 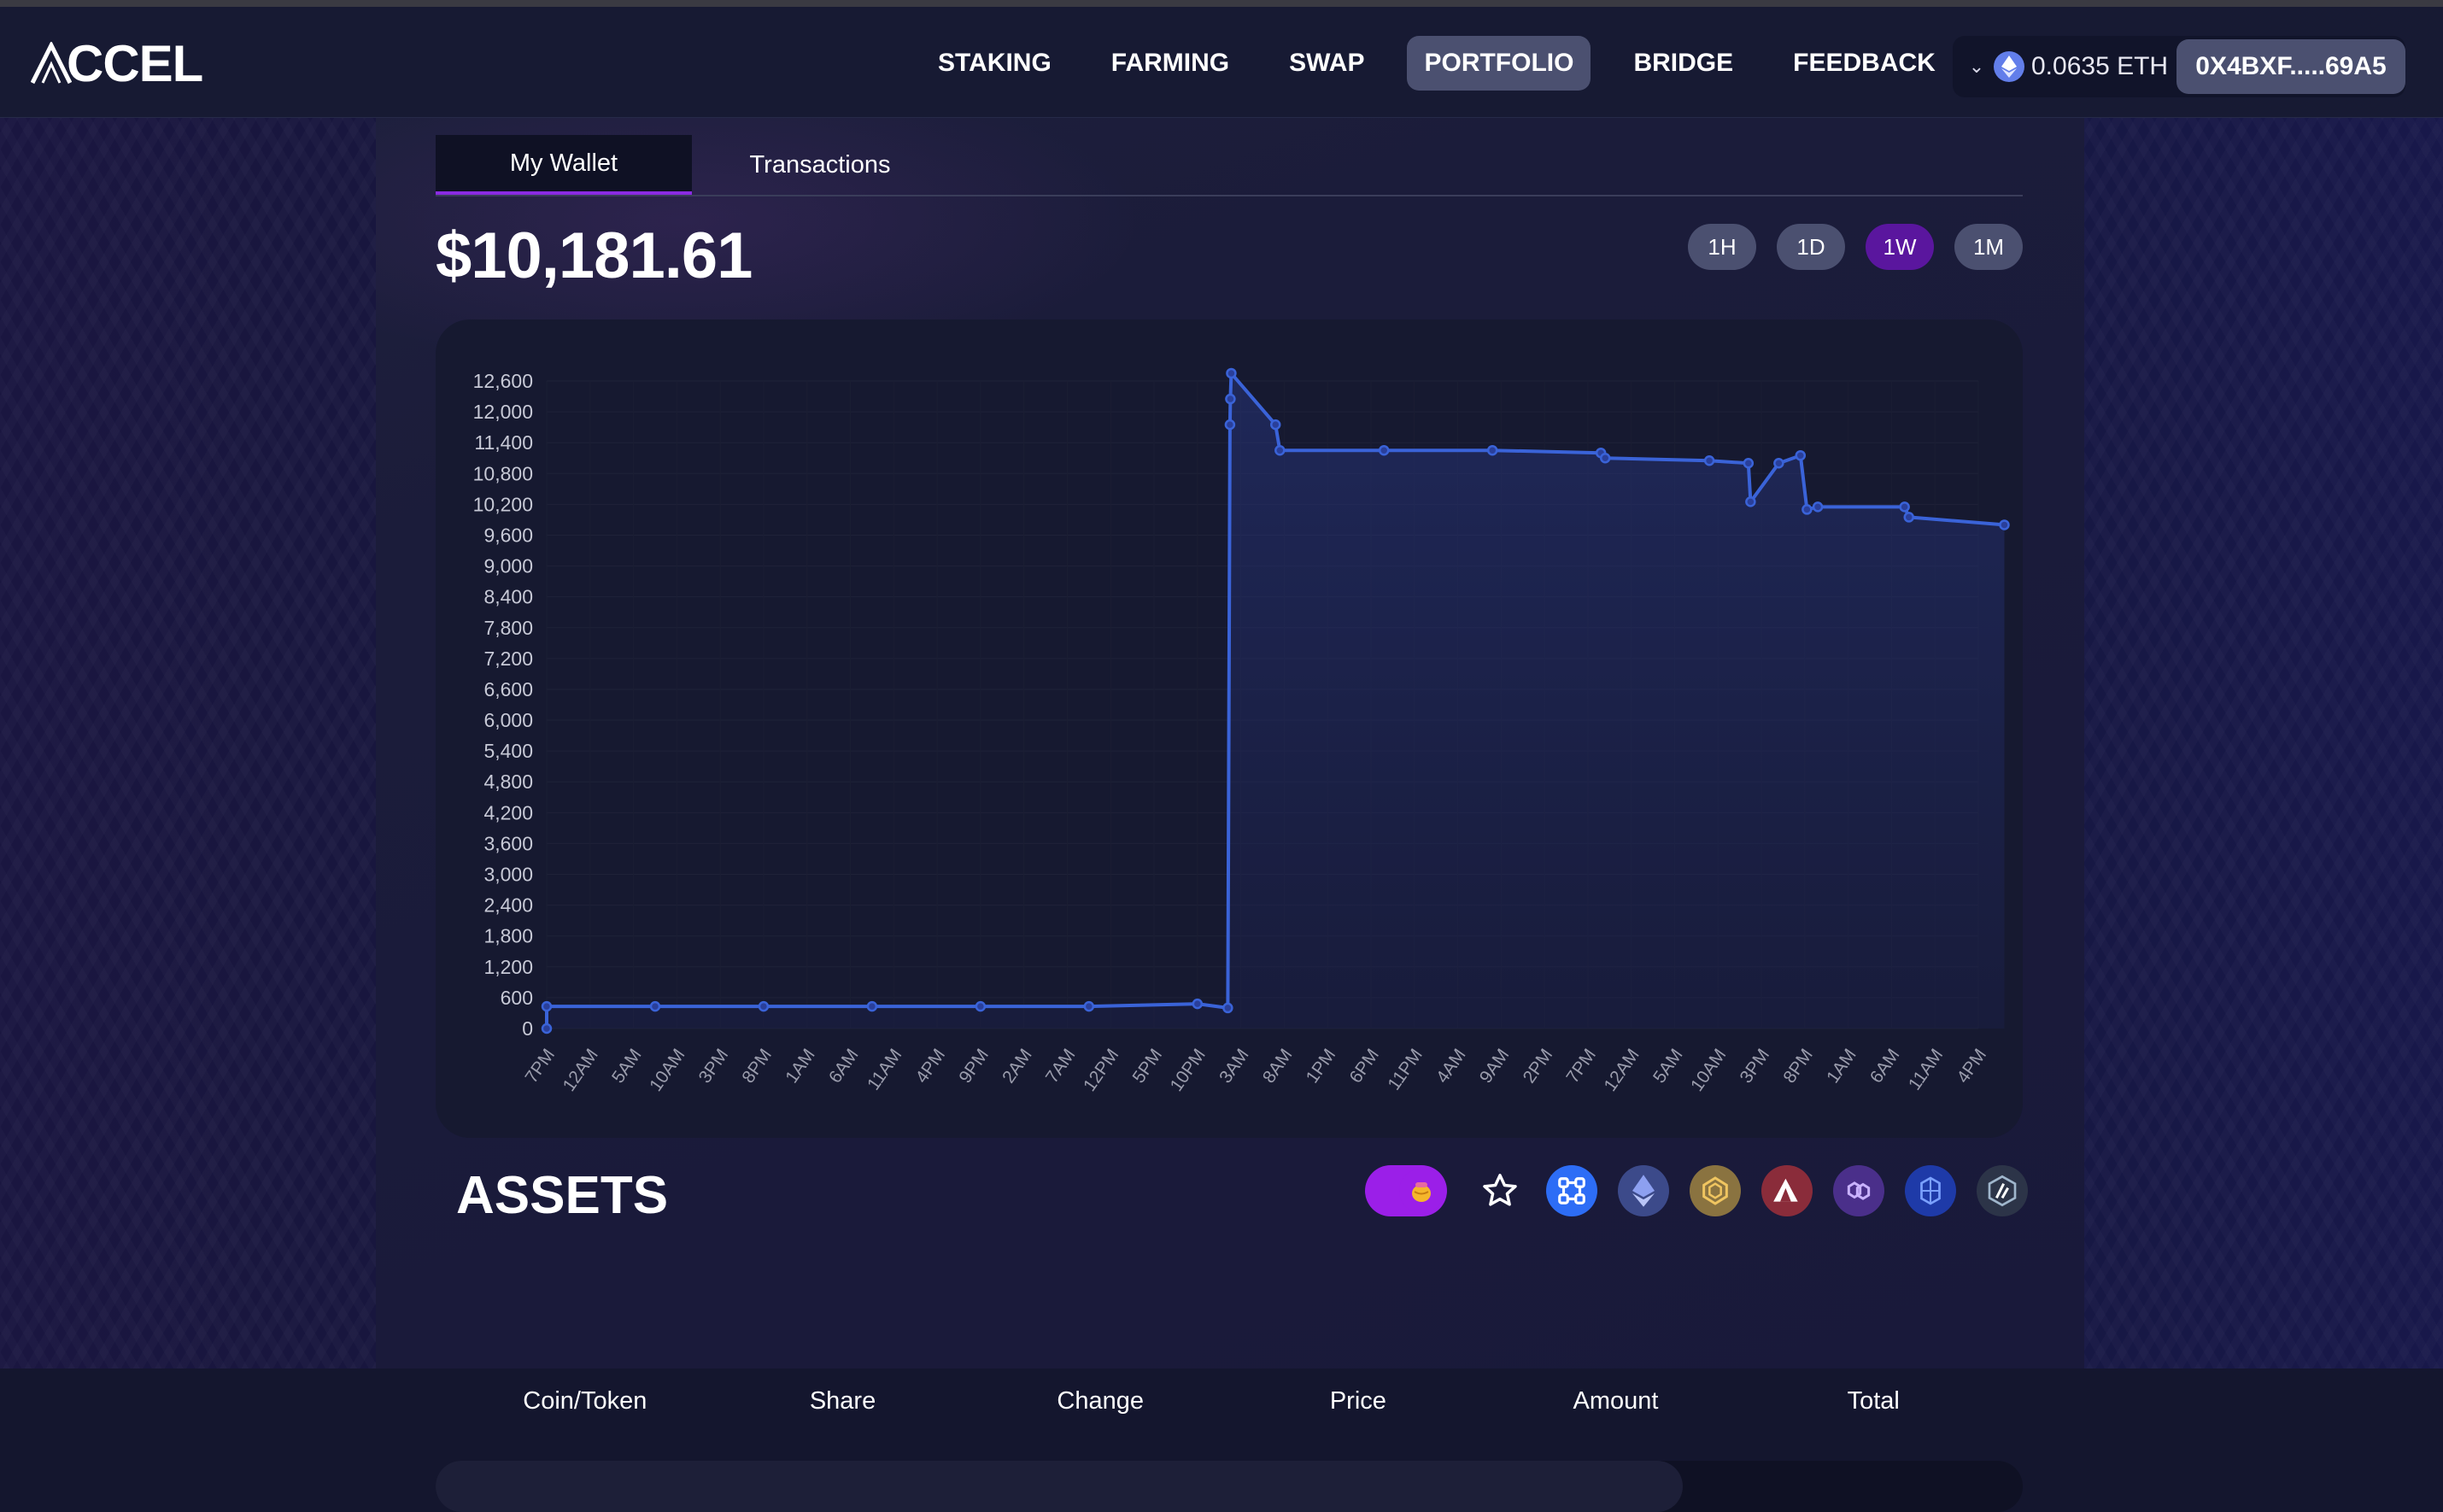 What do you see at coordinates (1188, 1070) in the screenshot?
I see `x-tick-label: 10PM` at bounding box center [1188, 1070].